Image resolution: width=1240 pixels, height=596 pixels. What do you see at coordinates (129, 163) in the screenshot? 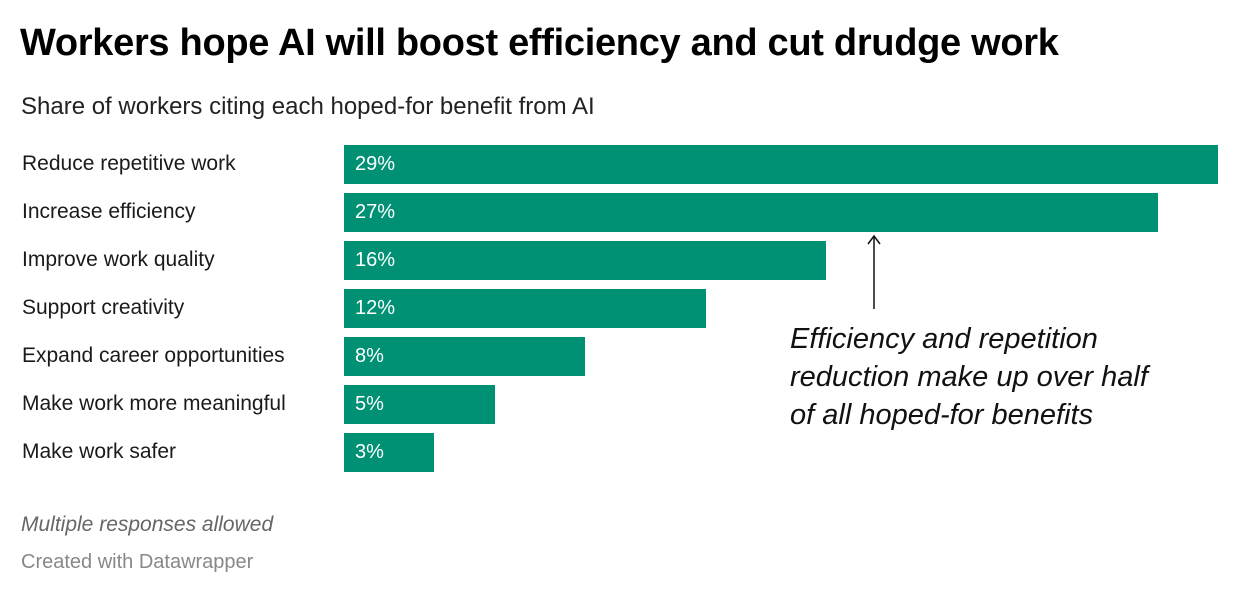
I see `category-label: Reduce repetitive work` at bounding box center [129, 163].